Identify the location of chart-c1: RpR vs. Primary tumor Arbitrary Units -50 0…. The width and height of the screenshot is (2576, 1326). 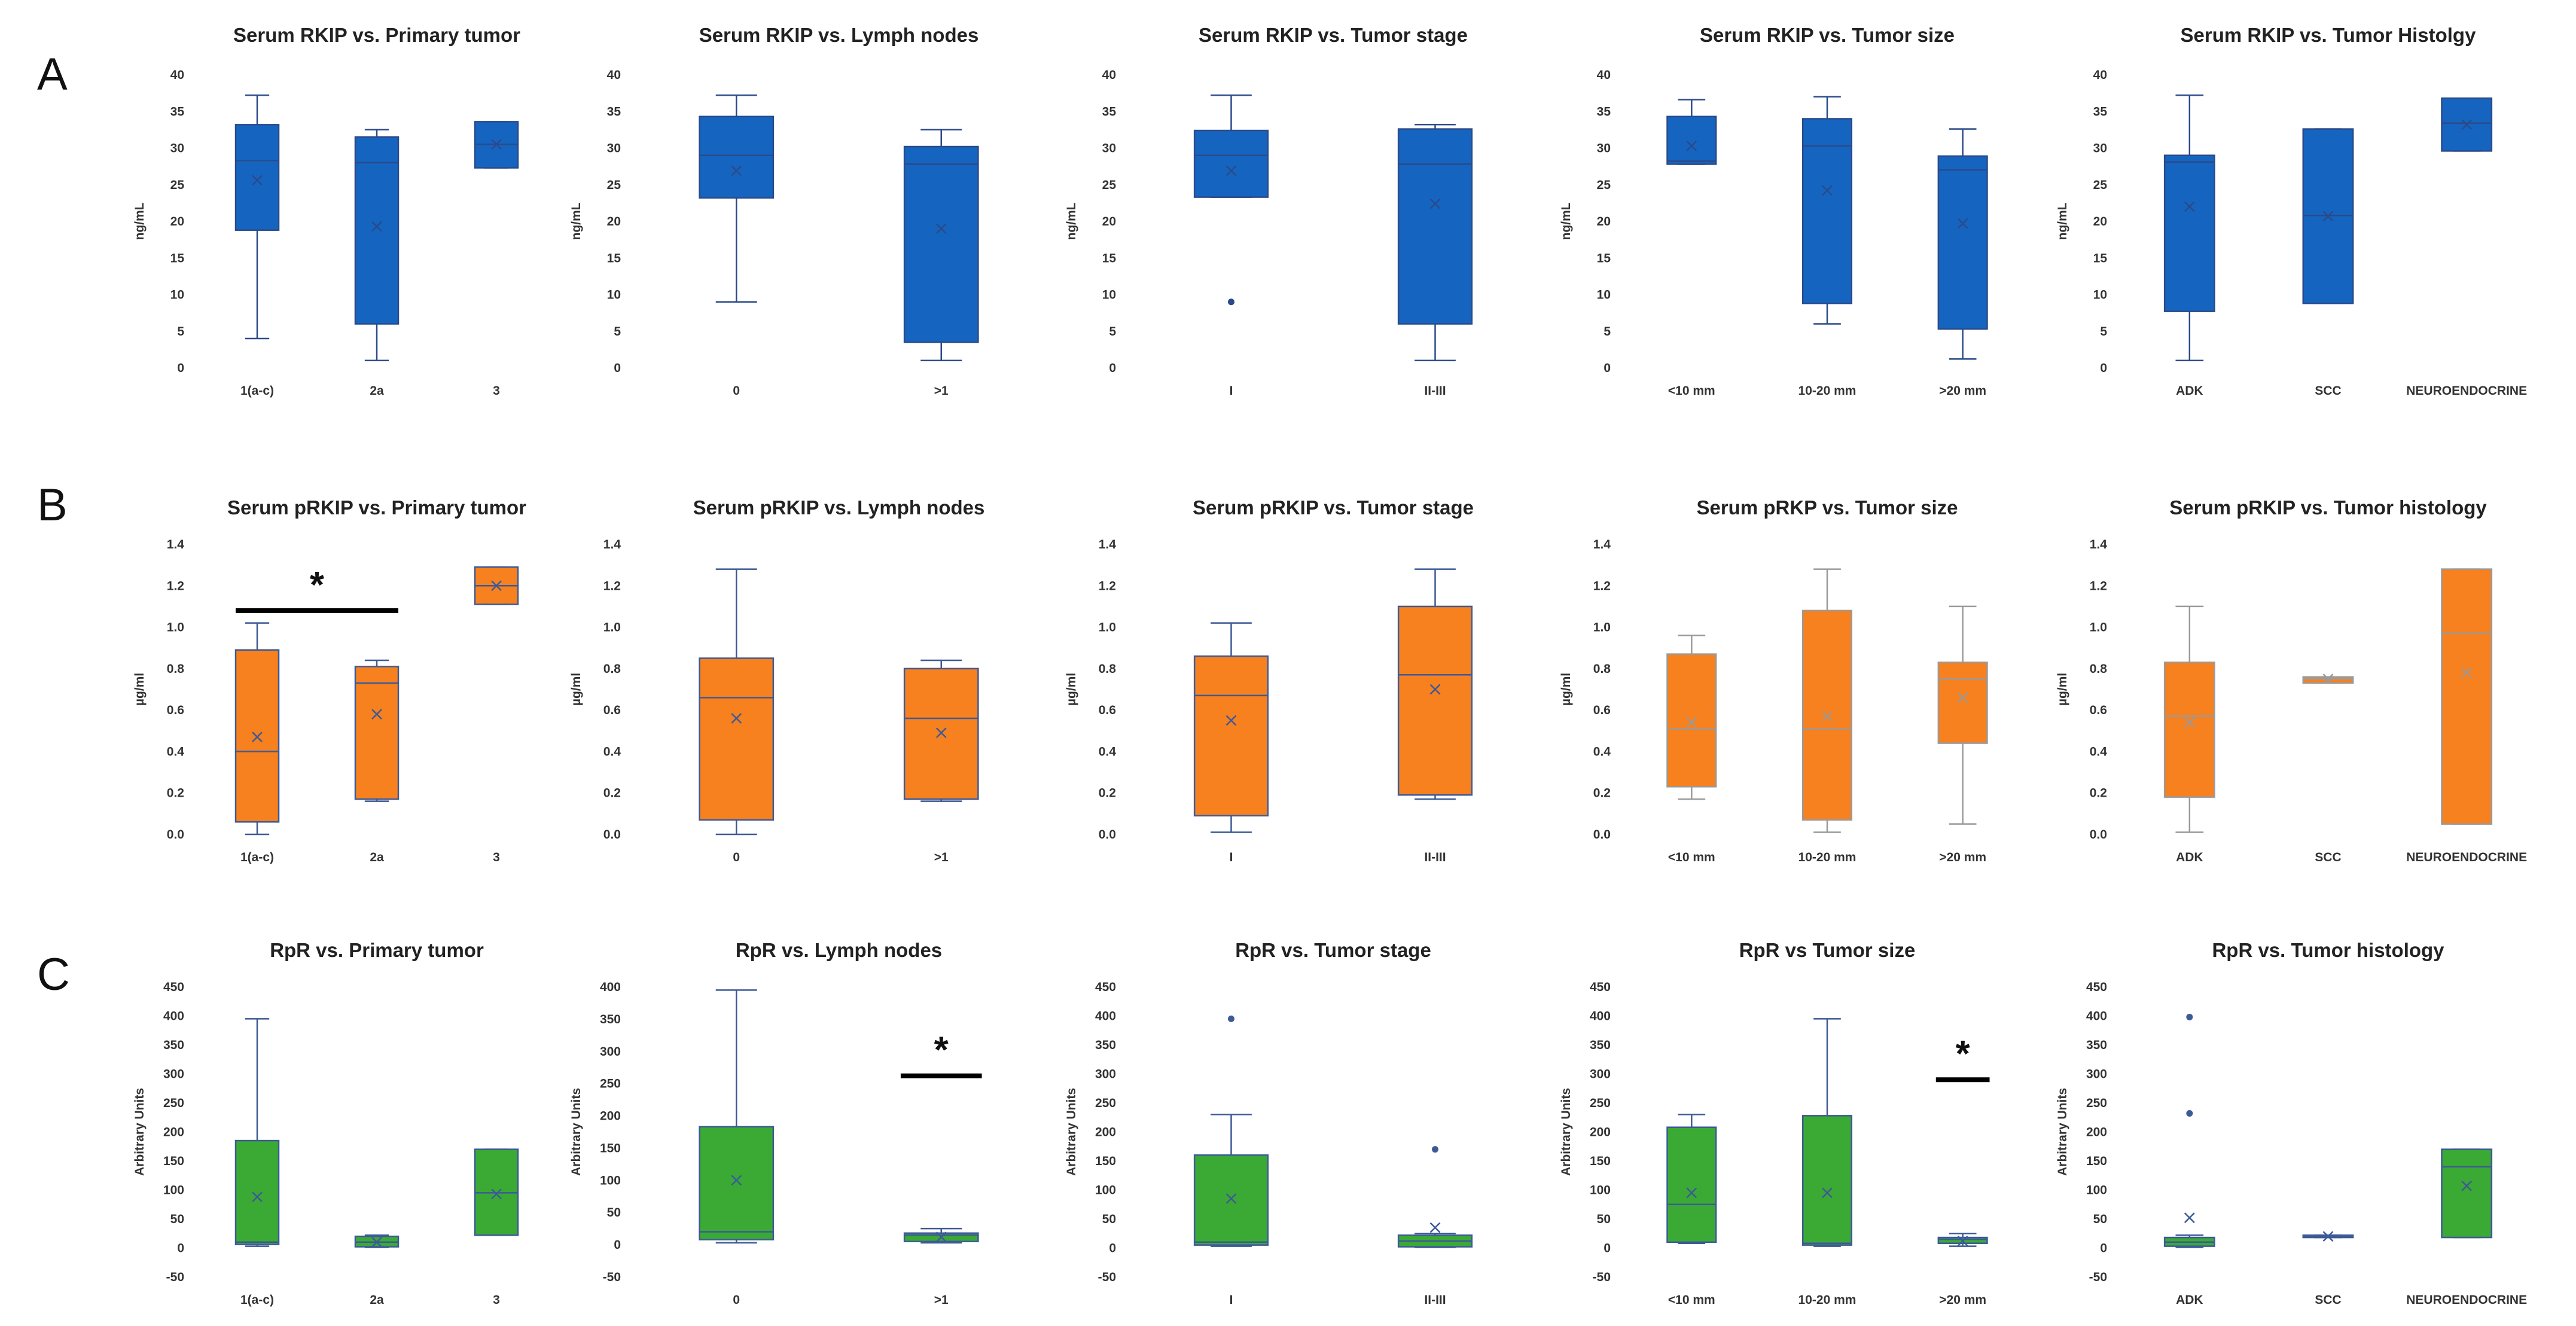
(326, 1123).